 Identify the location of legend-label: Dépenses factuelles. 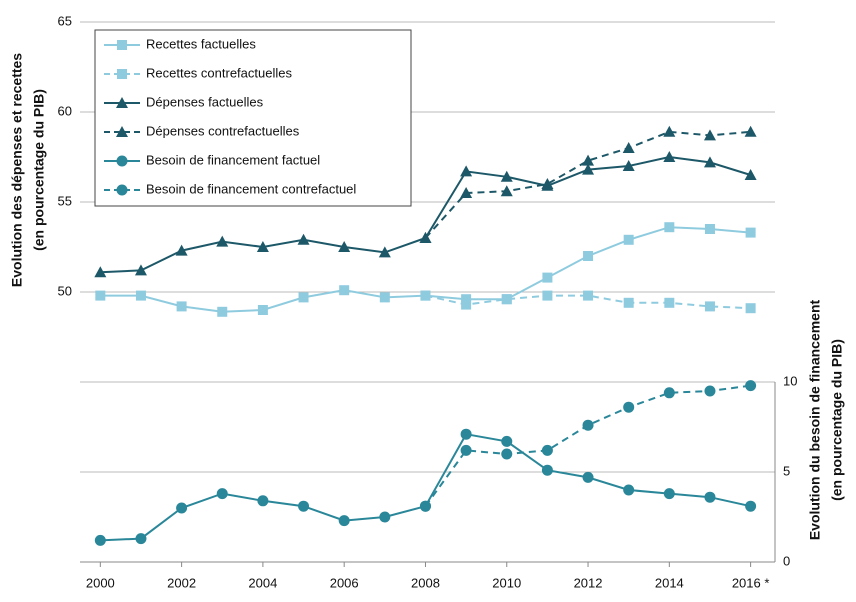
(205, 101).